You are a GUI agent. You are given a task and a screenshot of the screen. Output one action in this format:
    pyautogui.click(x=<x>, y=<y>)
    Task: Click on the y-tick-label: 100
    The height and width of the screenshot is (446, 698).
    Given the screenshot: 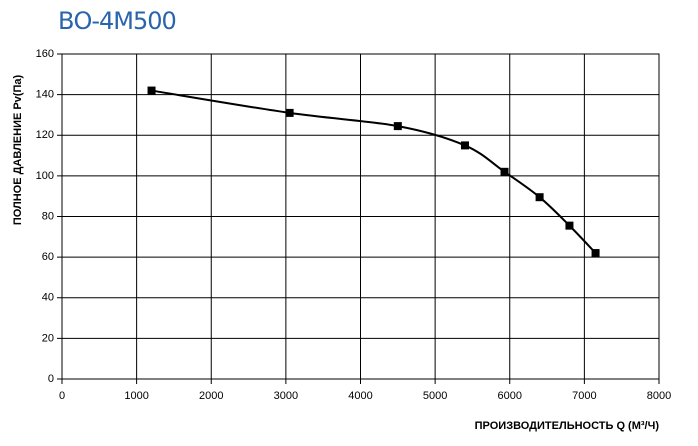 What is the action you would take?
    pyautogui.click(x=45, y=176)
    